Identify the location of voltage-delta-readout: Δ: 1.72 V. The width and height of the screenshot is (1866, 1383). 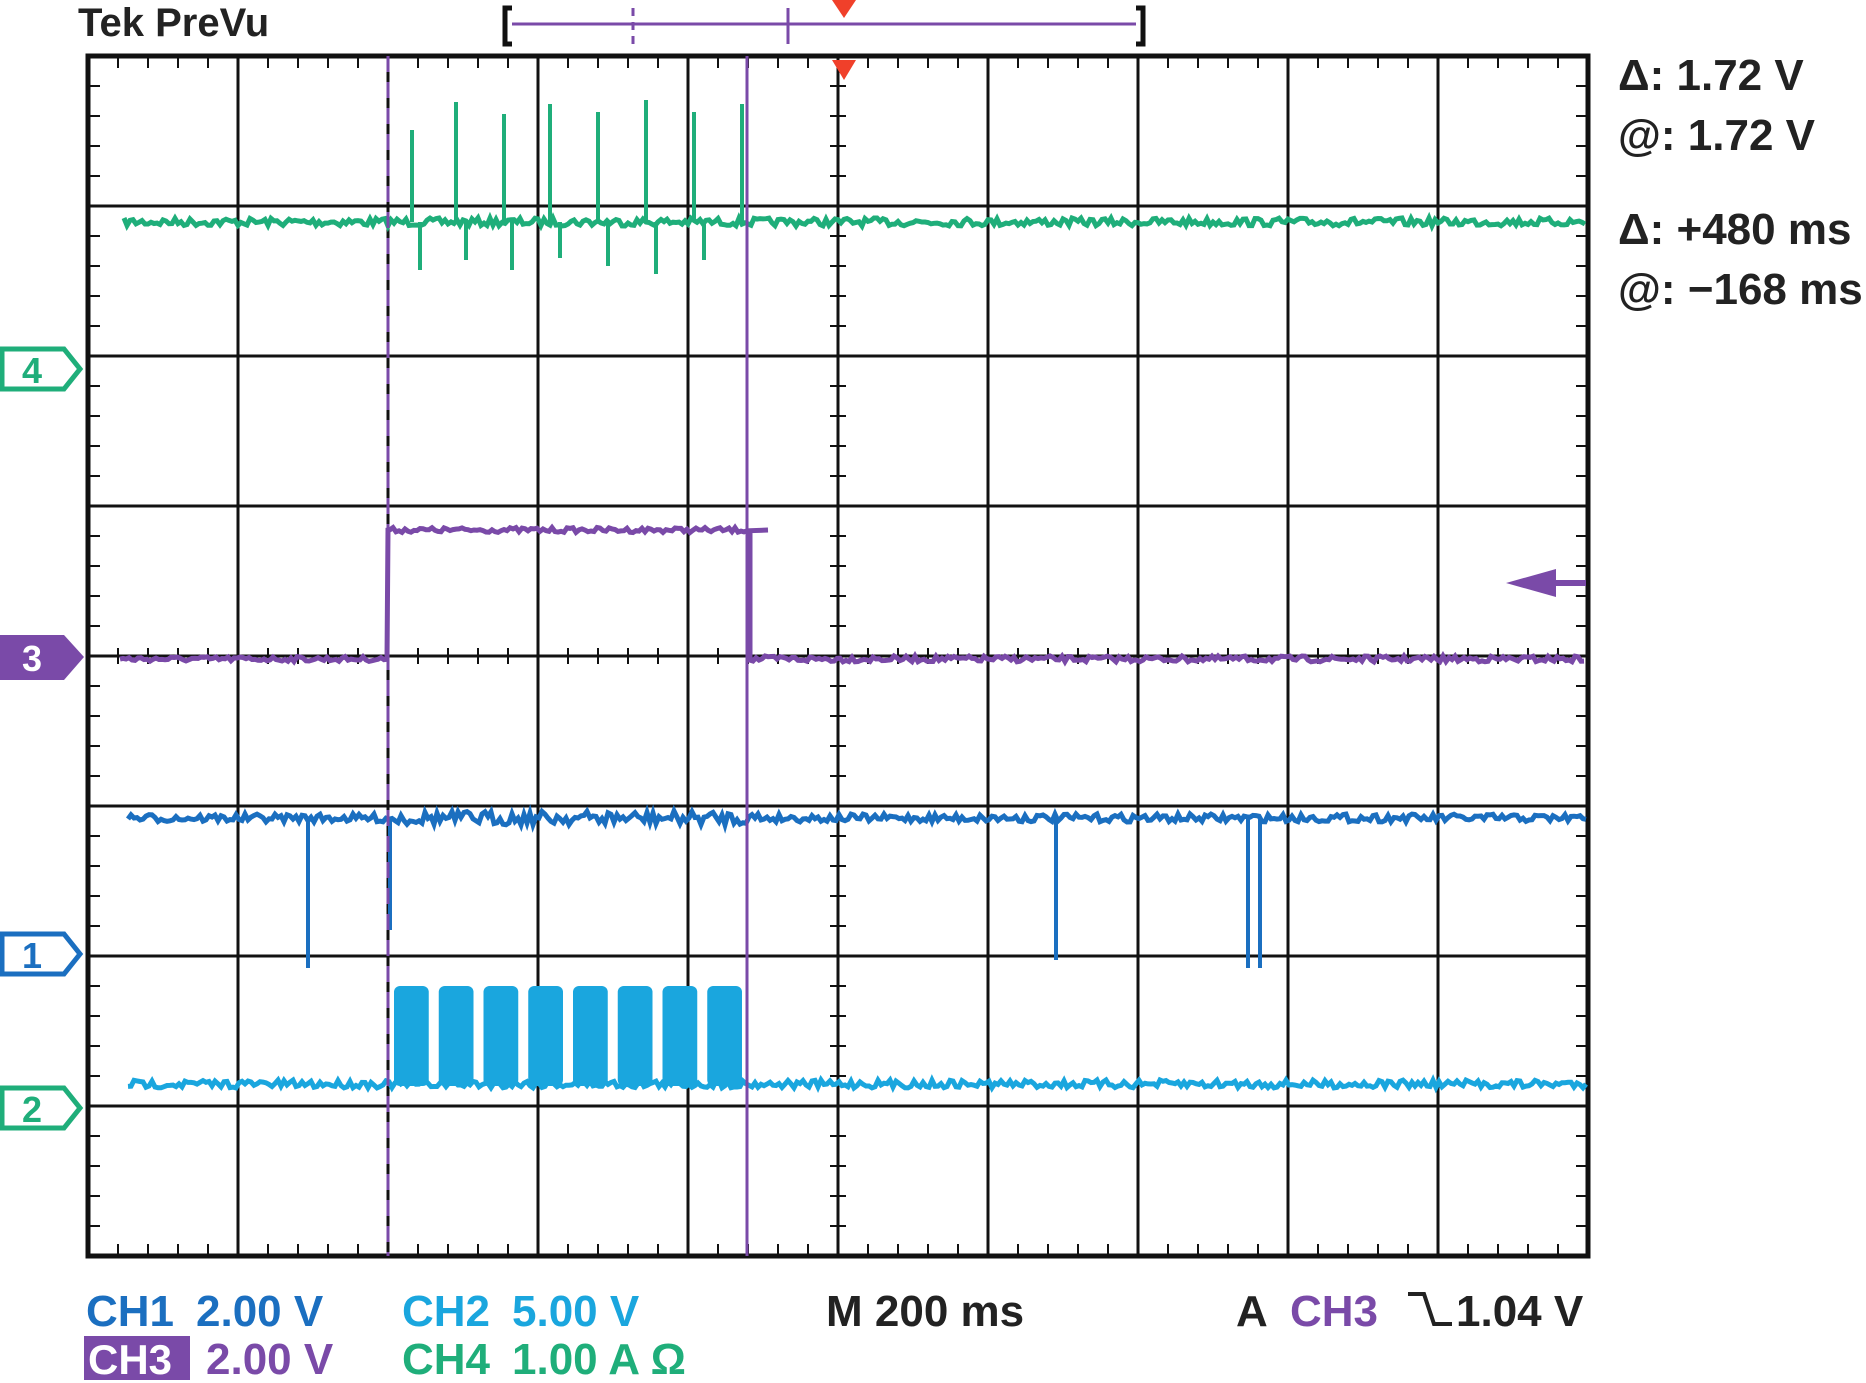
(1711, 75).